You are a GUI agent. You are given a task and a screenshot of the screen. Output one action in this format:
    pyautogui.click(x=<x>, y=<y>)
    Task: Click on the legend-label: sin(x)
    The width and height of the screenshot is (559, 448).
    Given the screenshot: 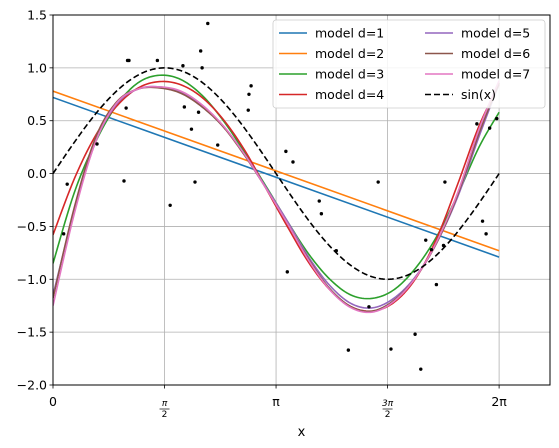 What is the action you would take?
    pyautogui.click(x=478, y=94)
    